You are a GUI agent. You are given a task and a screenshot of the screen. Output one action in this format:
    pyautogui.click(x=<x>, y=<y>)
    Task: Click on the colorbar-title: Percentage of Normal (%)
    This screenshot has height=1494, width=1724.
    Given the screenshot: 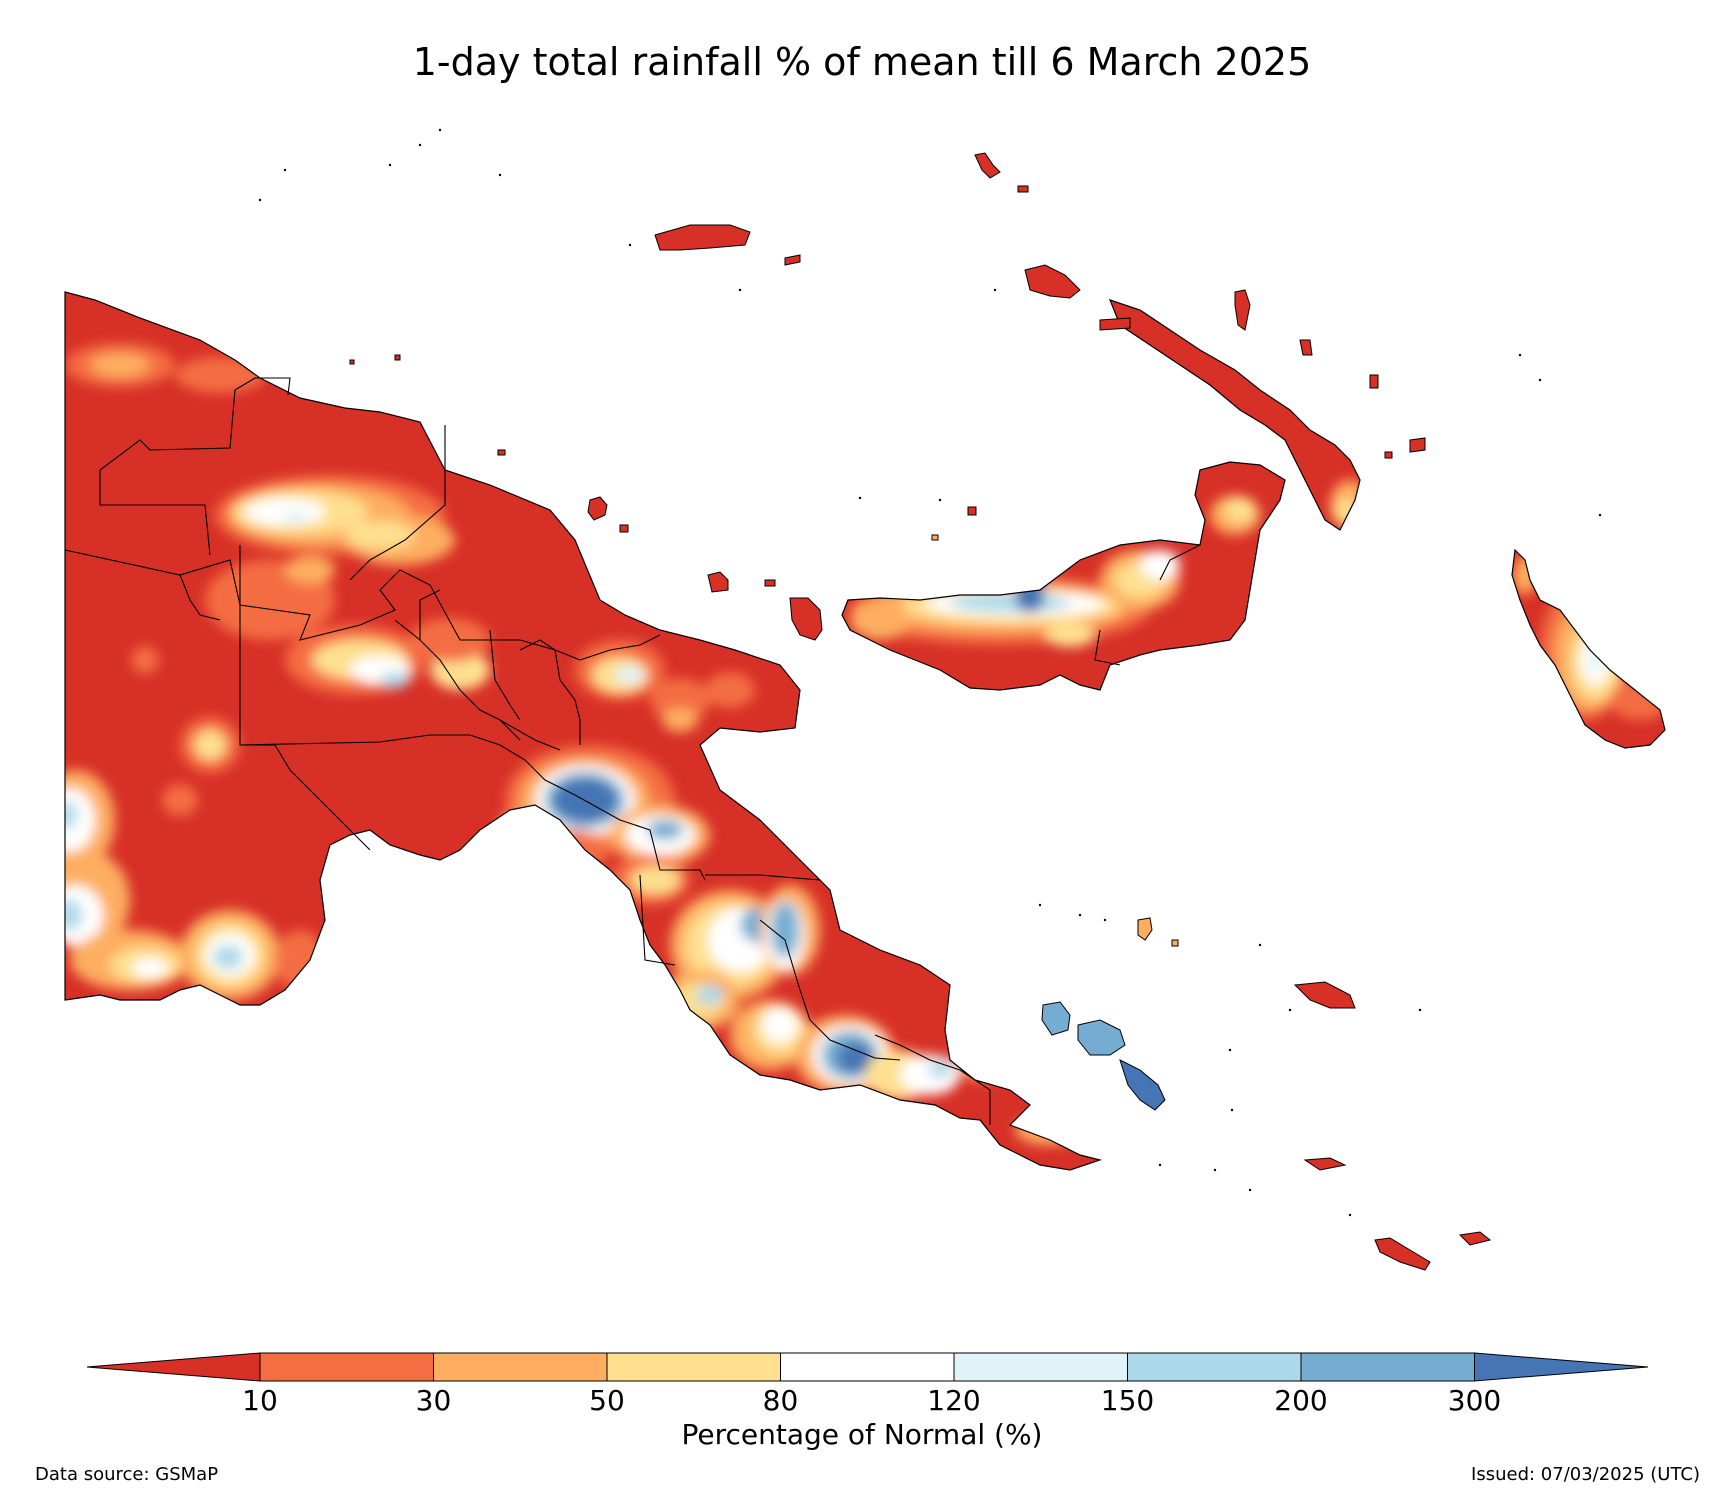 What is the action you would take?
    pyautogui.click(x=862, y=1434)
    